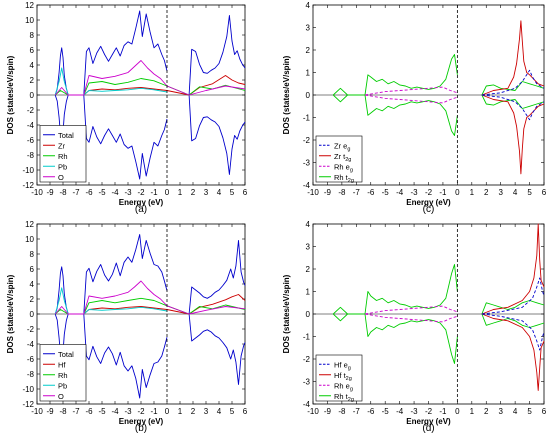  Describe the element at coordinates (307, 337) in the screenshot. I see `y-tick-label: -1` at that location.